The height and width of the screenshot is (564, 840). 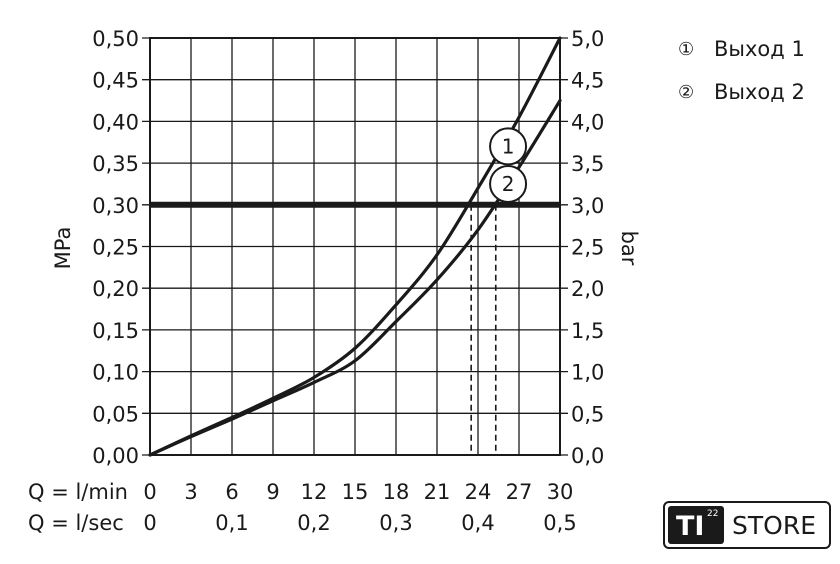 I want to click on left-tick-label: 0,05, so click(x=115, y=414).